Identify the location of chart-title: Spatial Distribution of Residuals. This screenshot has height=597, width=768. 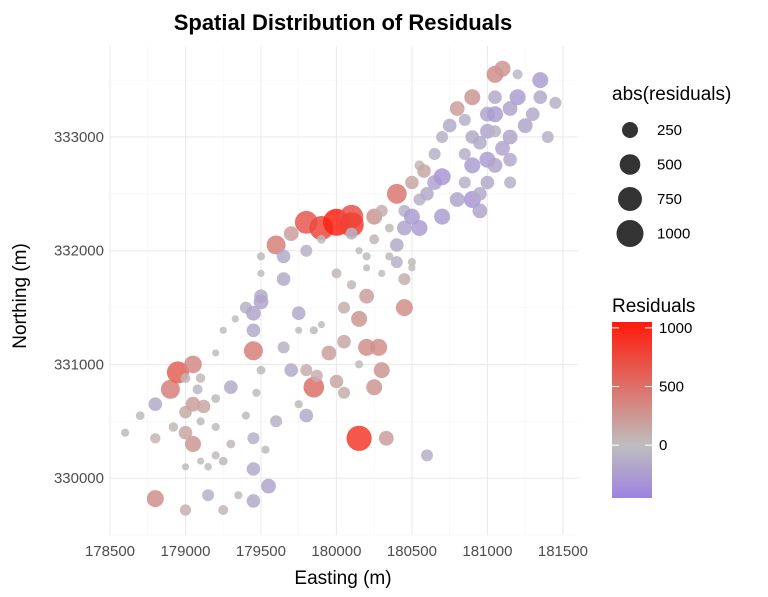
(343, 22).